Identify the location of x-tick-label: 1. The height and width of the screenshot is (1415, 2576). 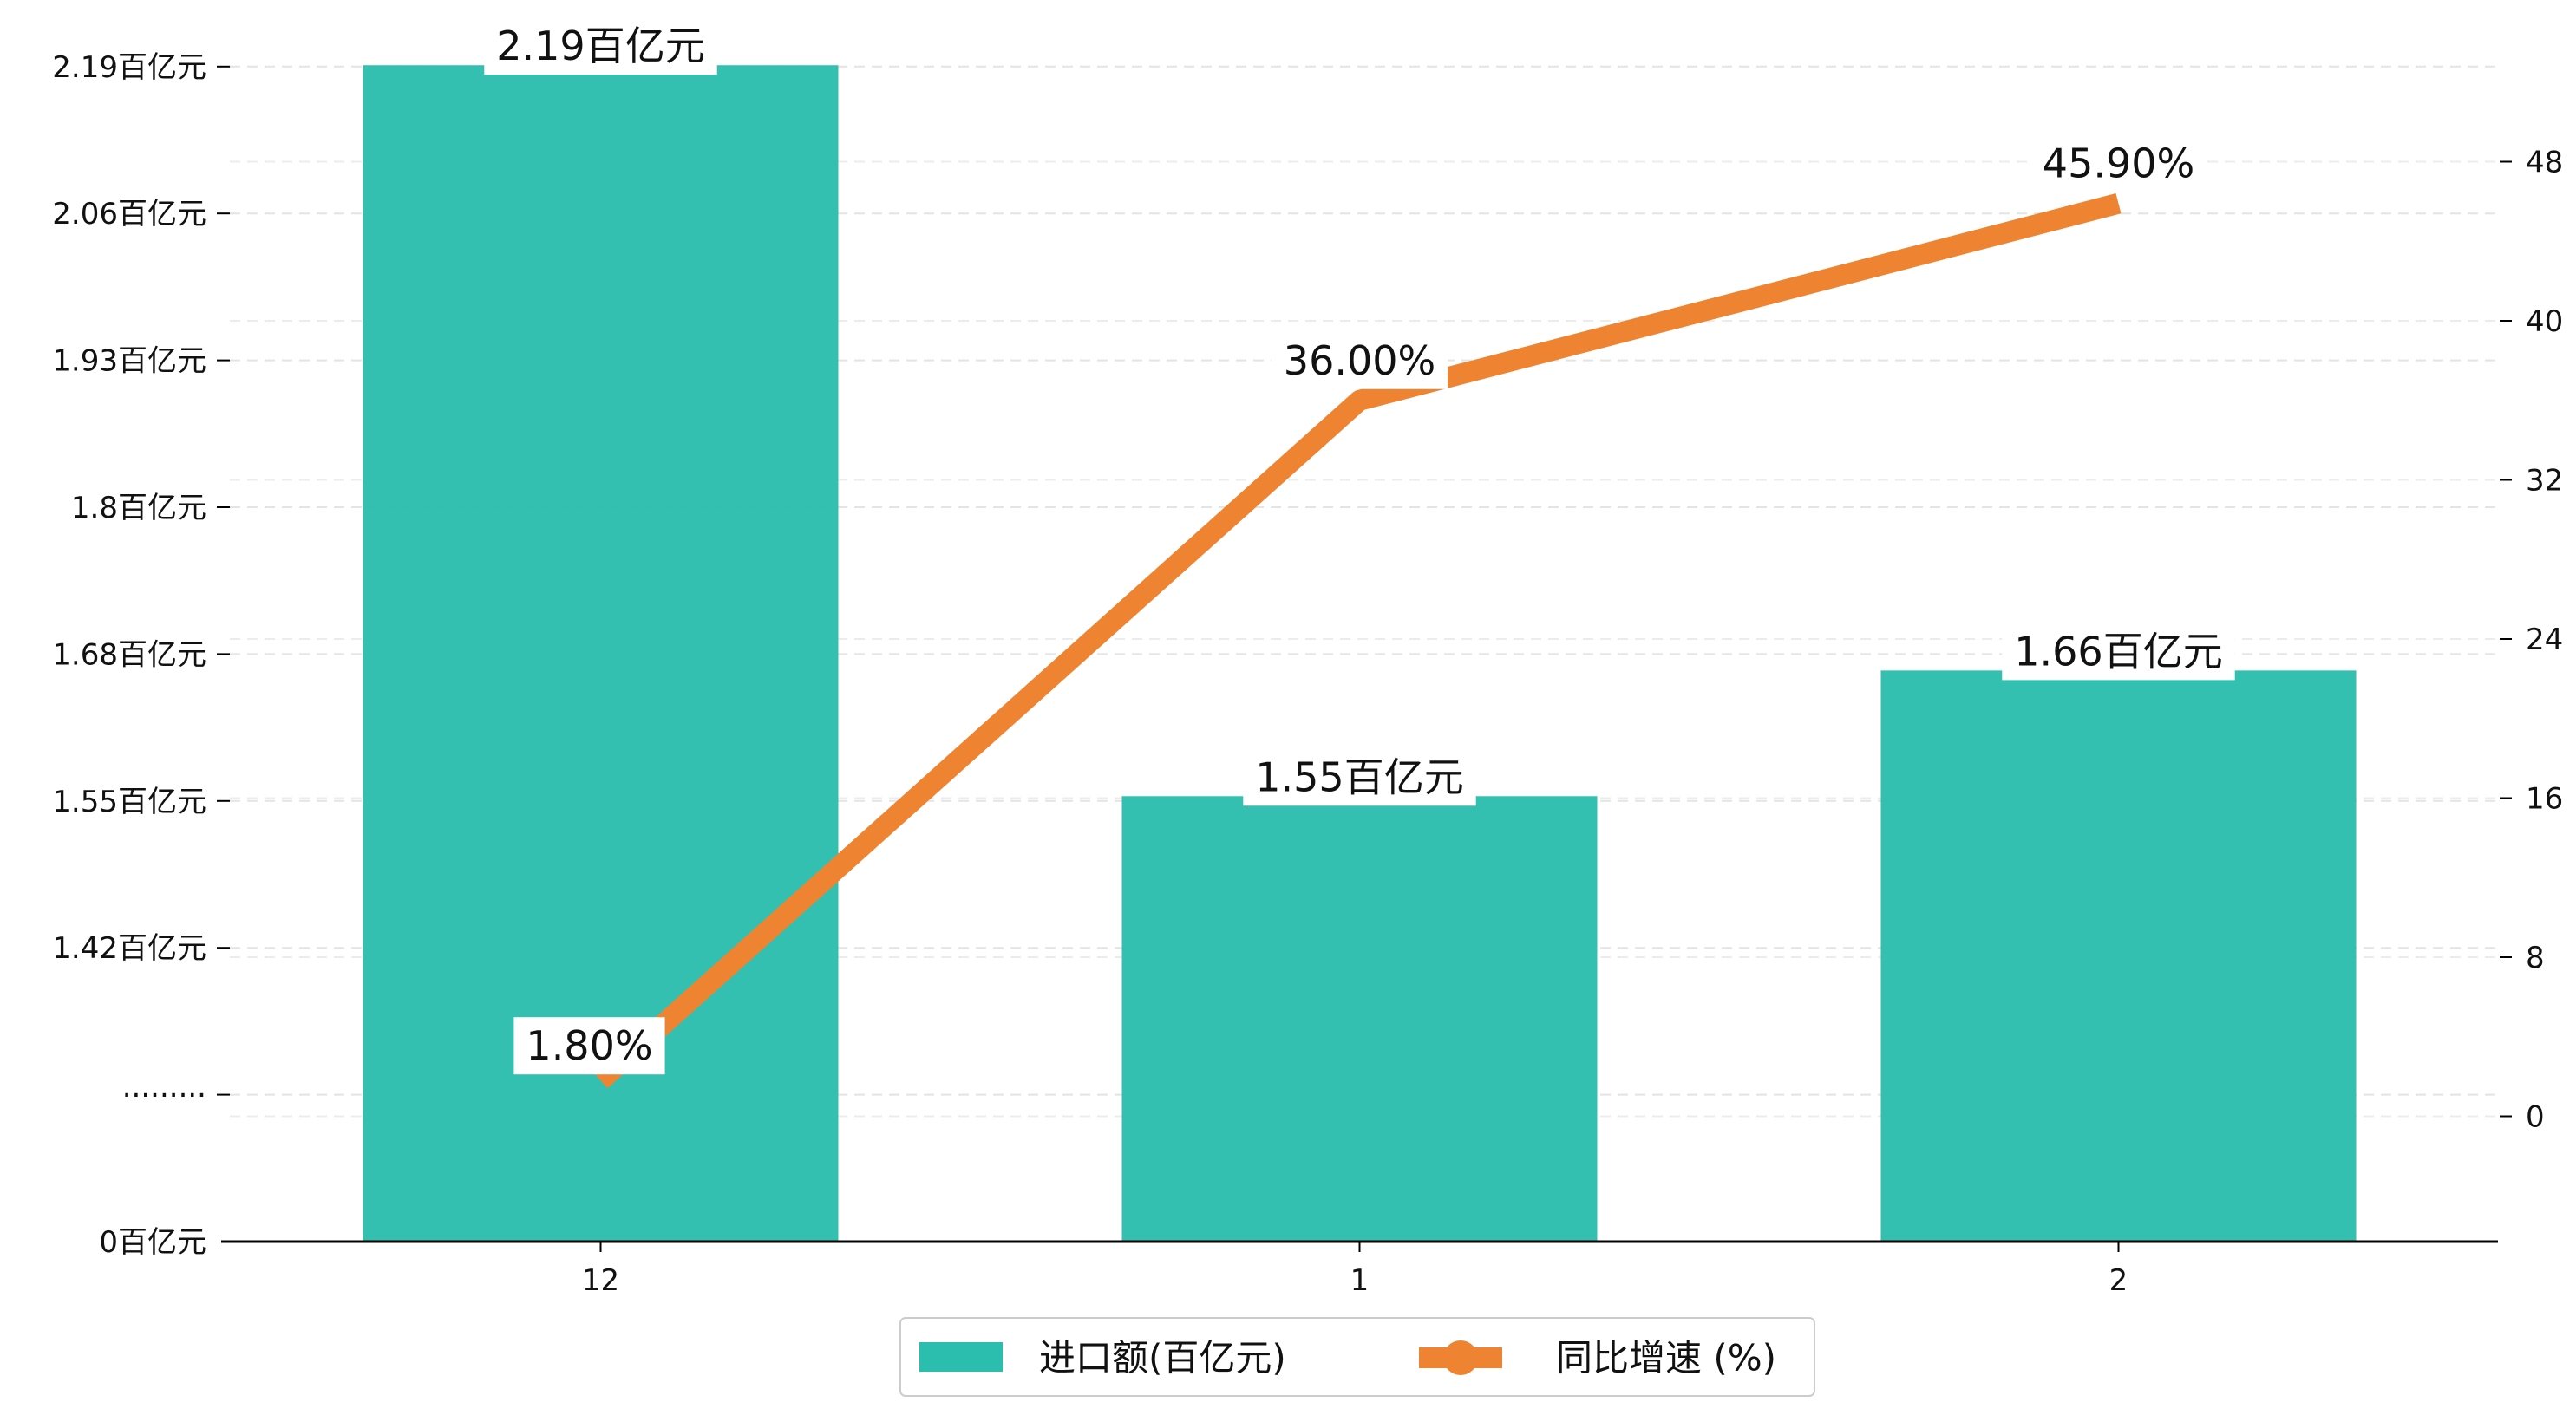
(1360, 1280).